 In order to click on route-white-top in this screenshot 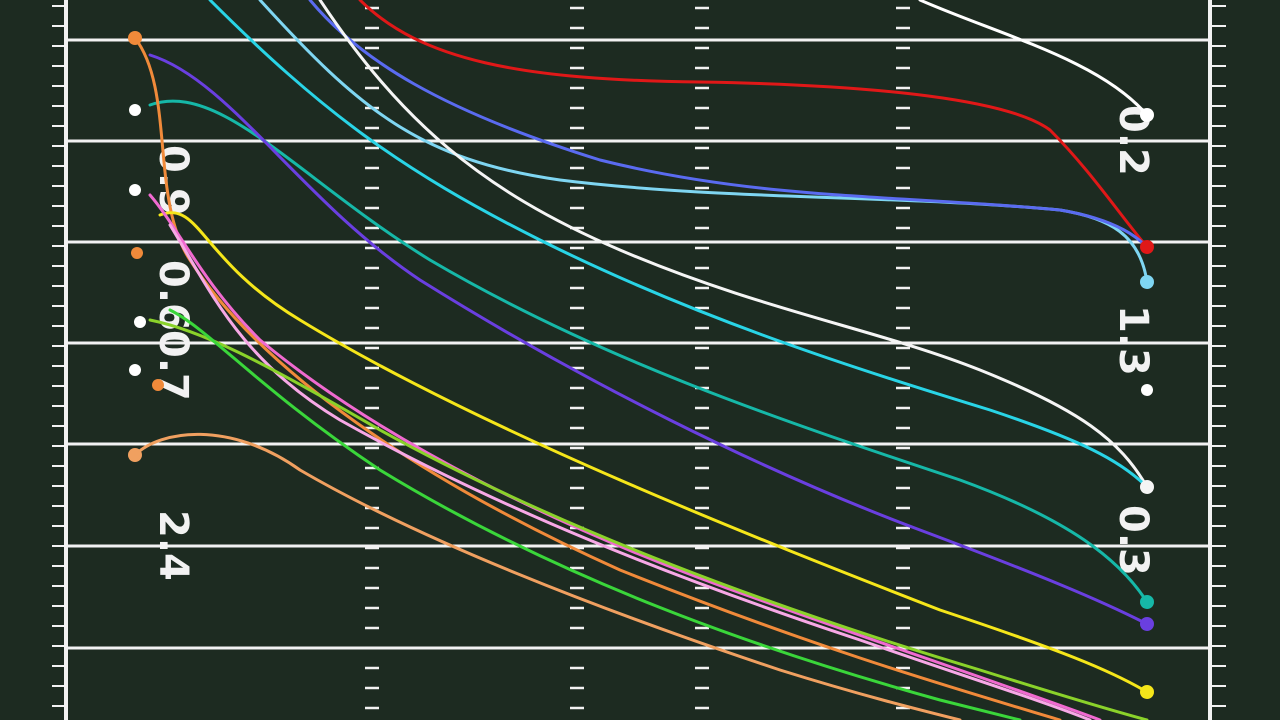, I will do `click(1033, 58)`.